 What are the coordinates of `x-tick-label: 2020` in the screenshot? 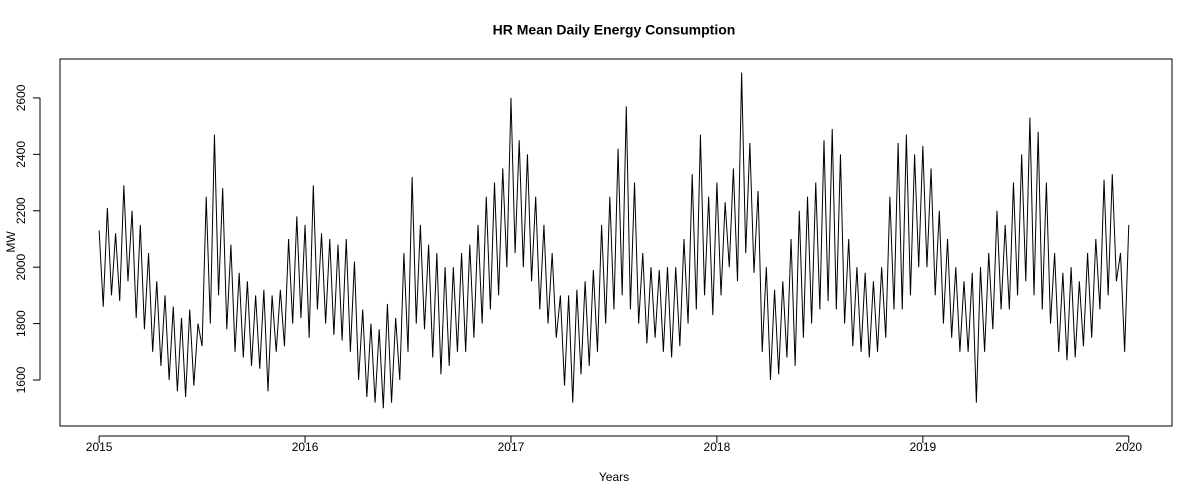 It's located at (1128, 447).